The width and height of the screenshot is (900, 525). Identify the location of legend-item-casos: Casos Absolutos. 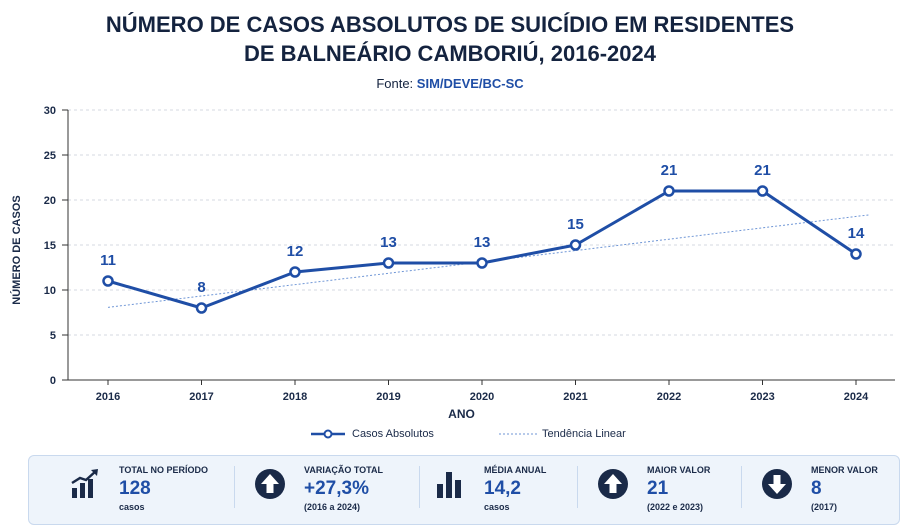
(372, 434).